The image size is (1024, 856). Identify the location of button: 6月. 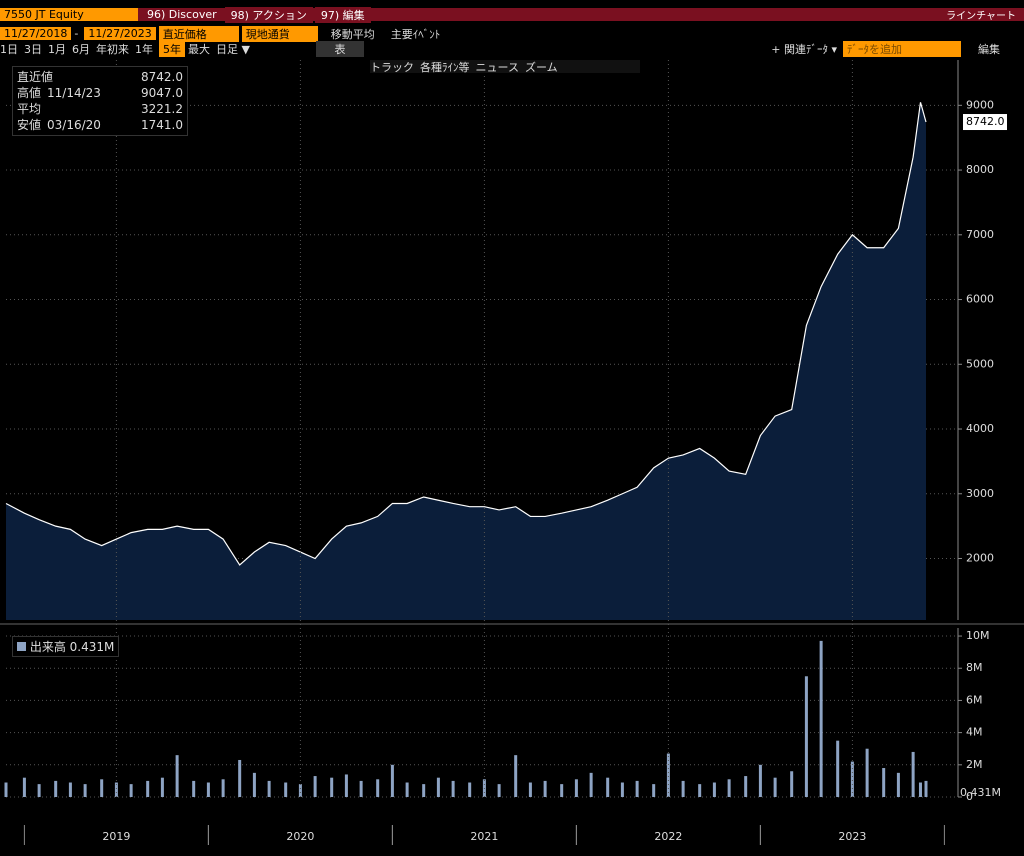
(81, 49).